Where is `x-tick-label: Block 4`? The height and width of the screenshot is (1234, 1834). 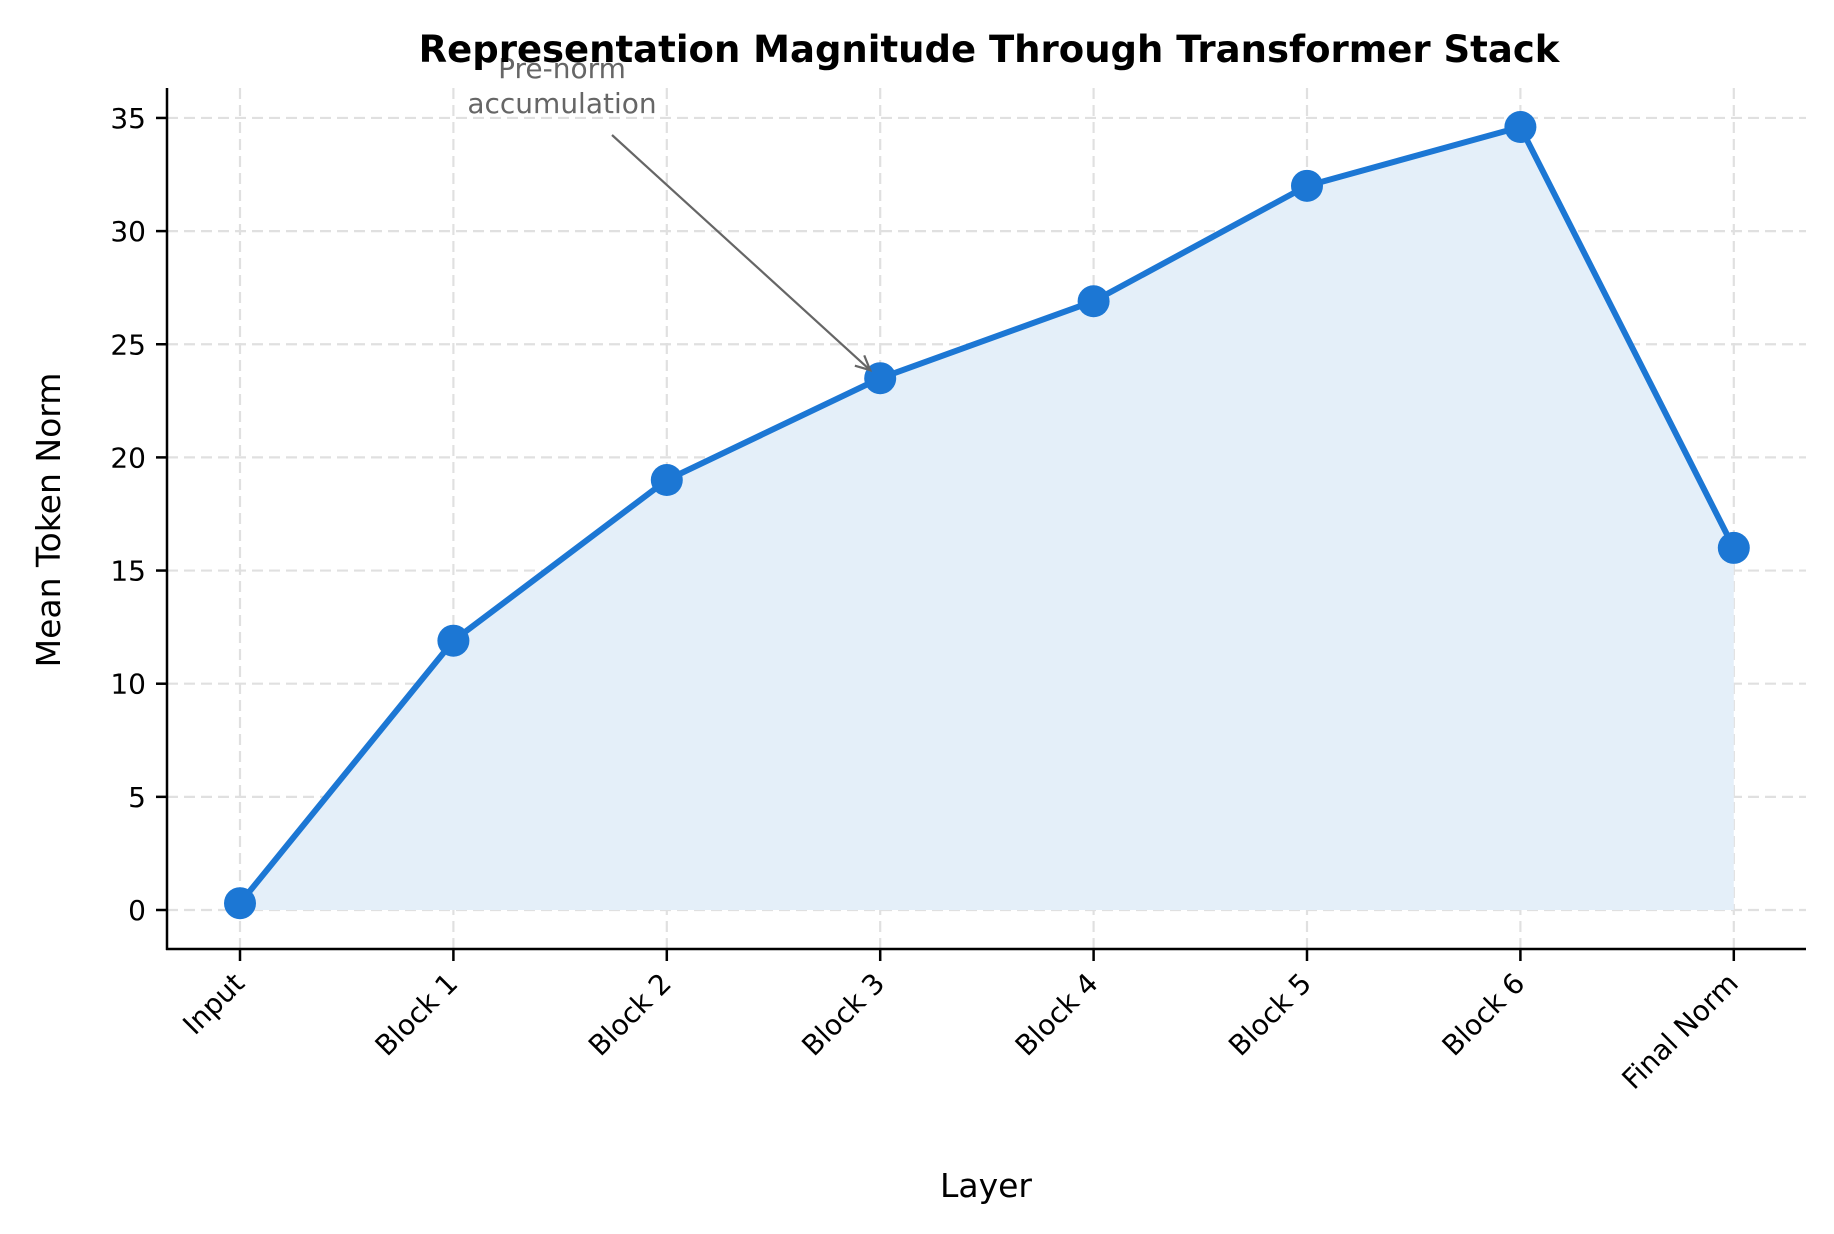
x-tick-label: Block 4 is located at coordinates (1057, 1015).